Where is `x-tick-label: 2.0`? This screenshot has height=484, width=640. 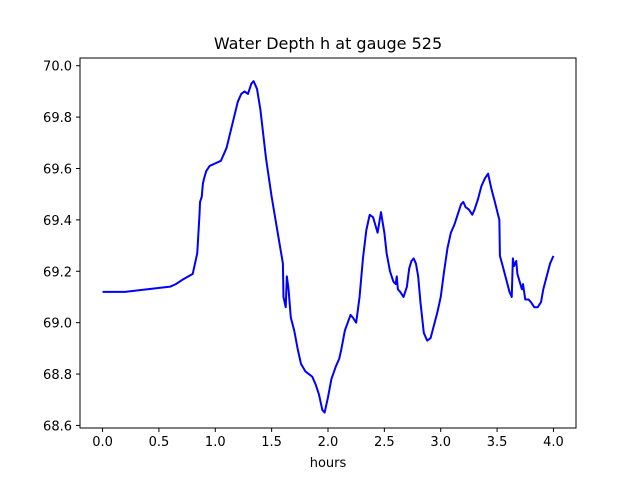
x-tick-label: 2.0 is located at coordinates (328, 442).